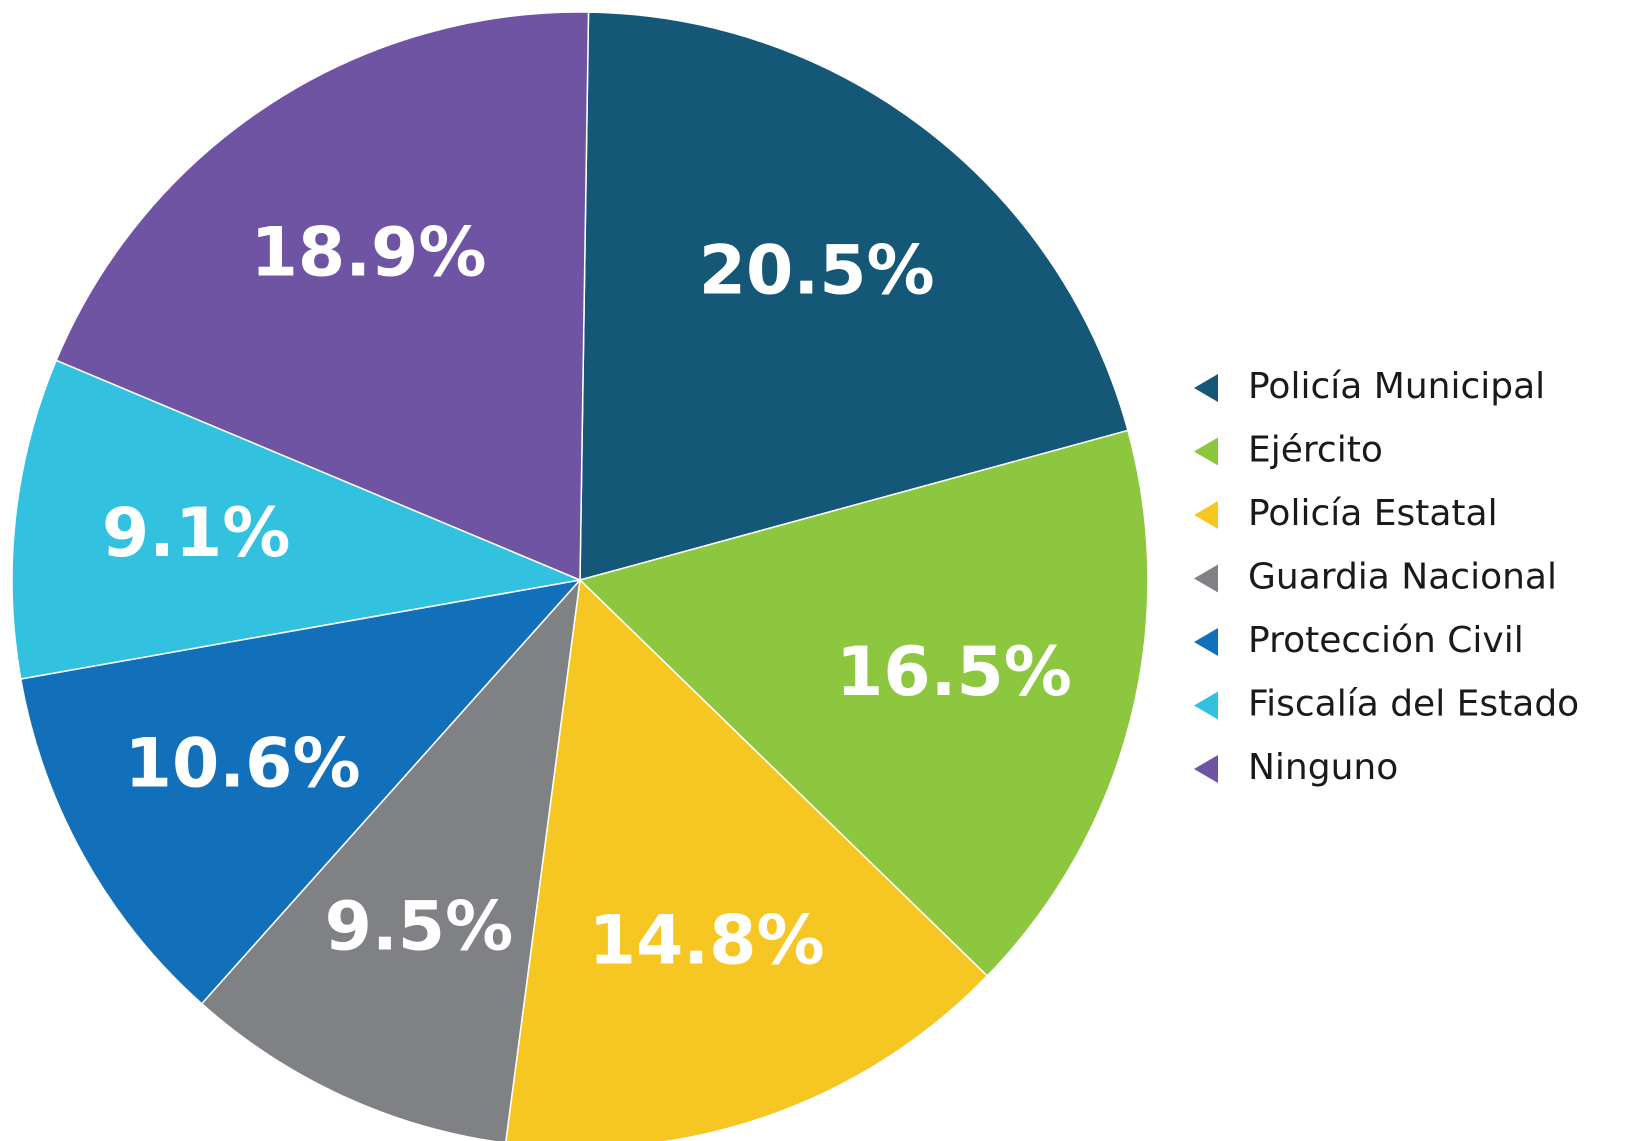 The height and width of the screenshot is (1141, 1649). What do you see at coordinates (369, 252) in the screenshot?
I see `value-label: 18.9%` at bounding box center [369, 252].